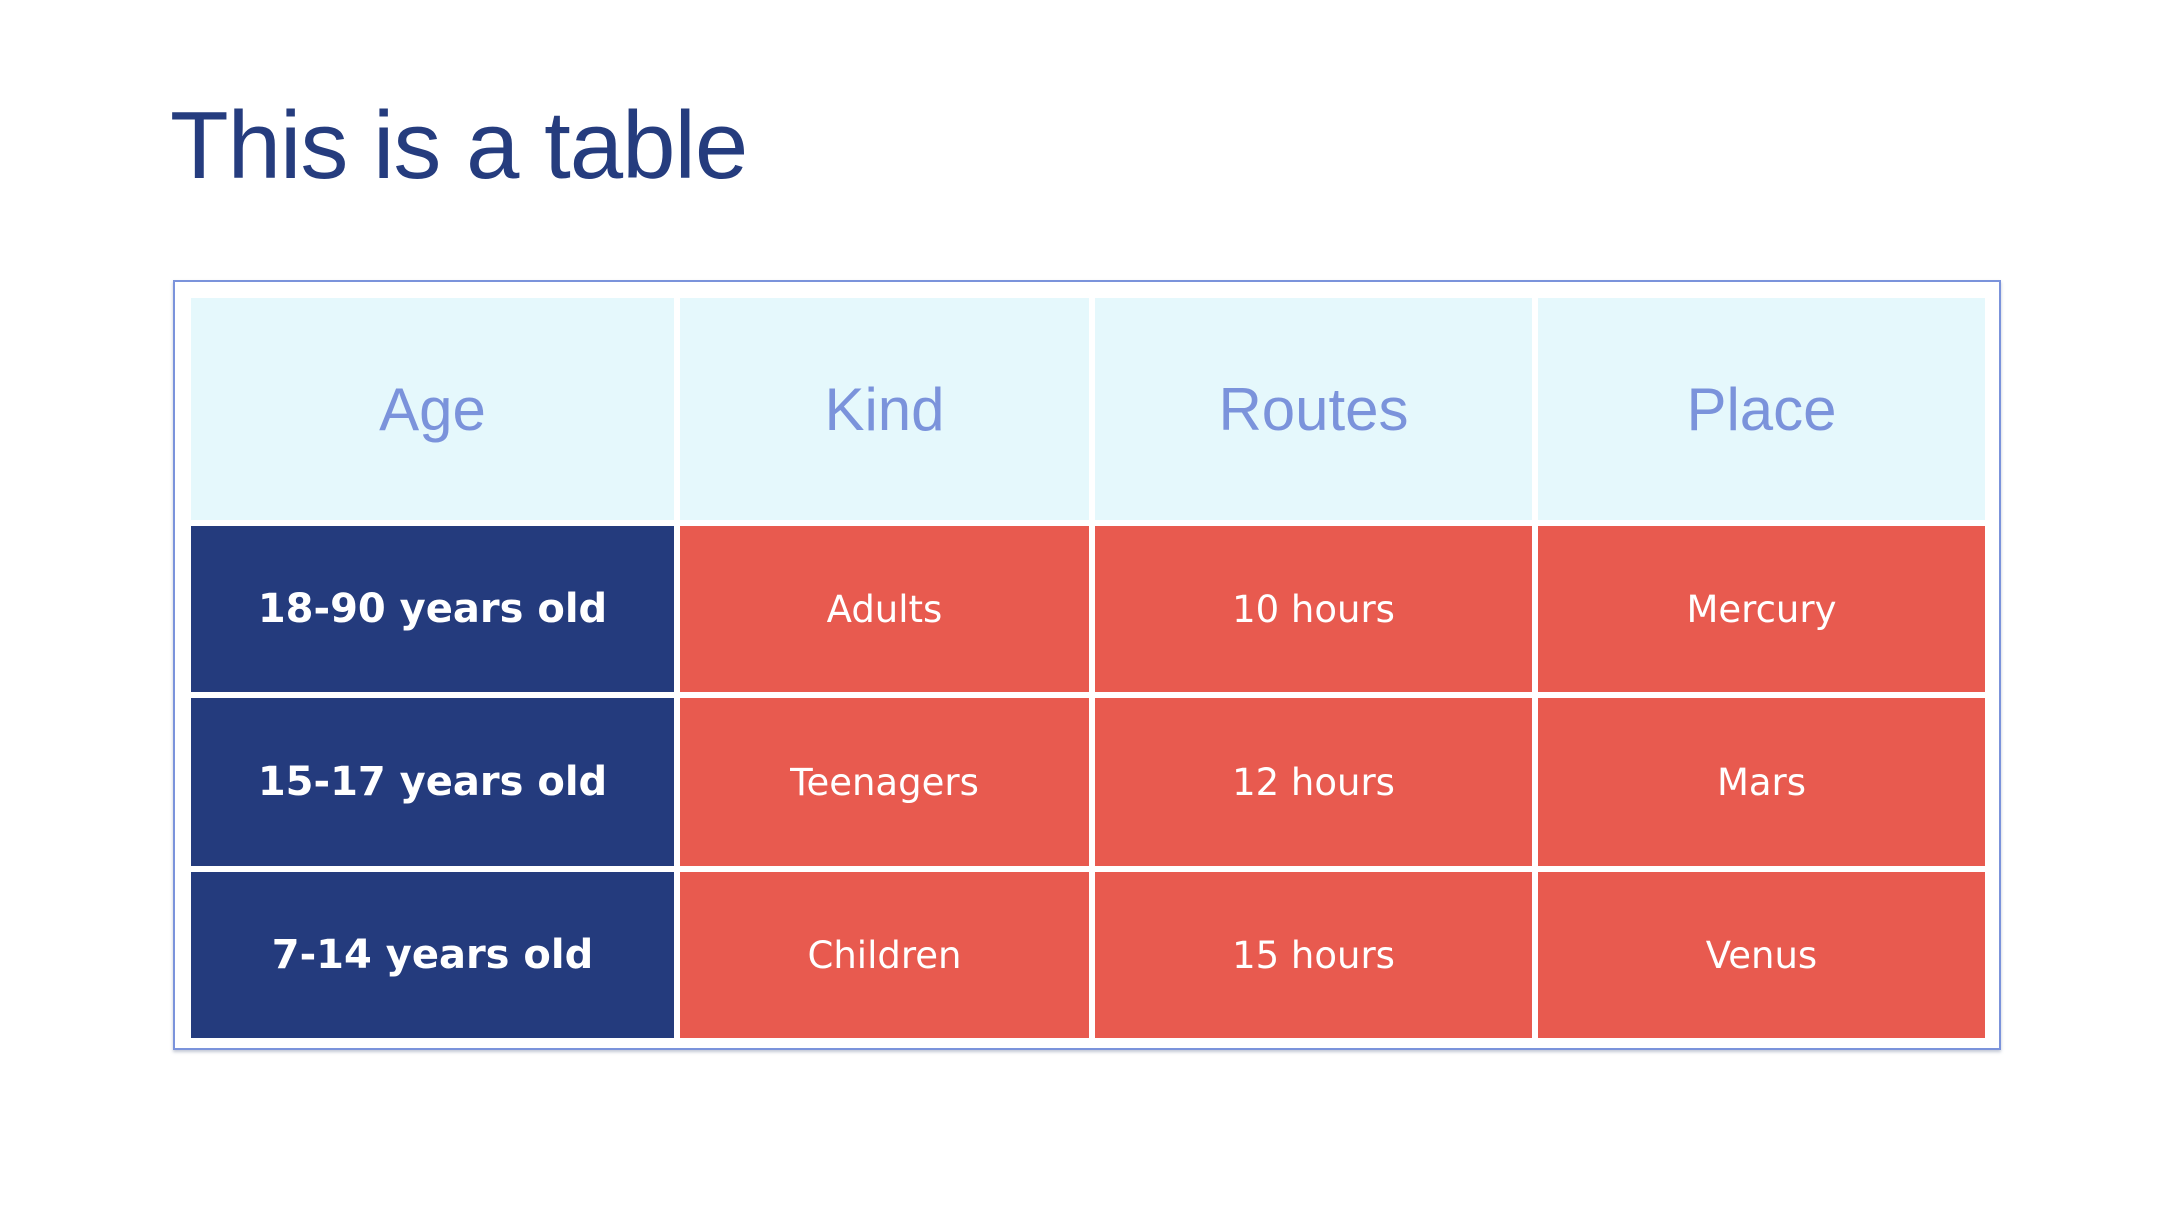  I want to click on place-cell: Mercury, so click(1761, 609).